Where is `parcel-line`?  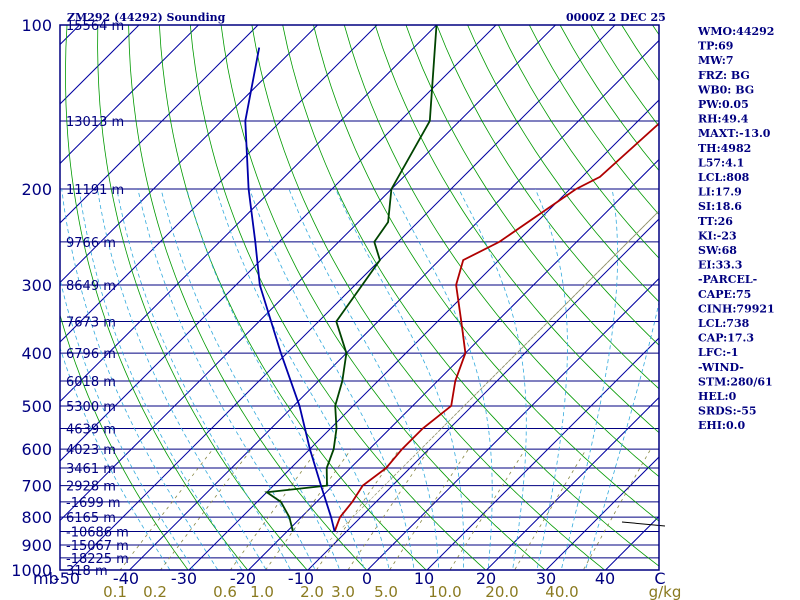
parcel-line is located at coordinates (290, 289).